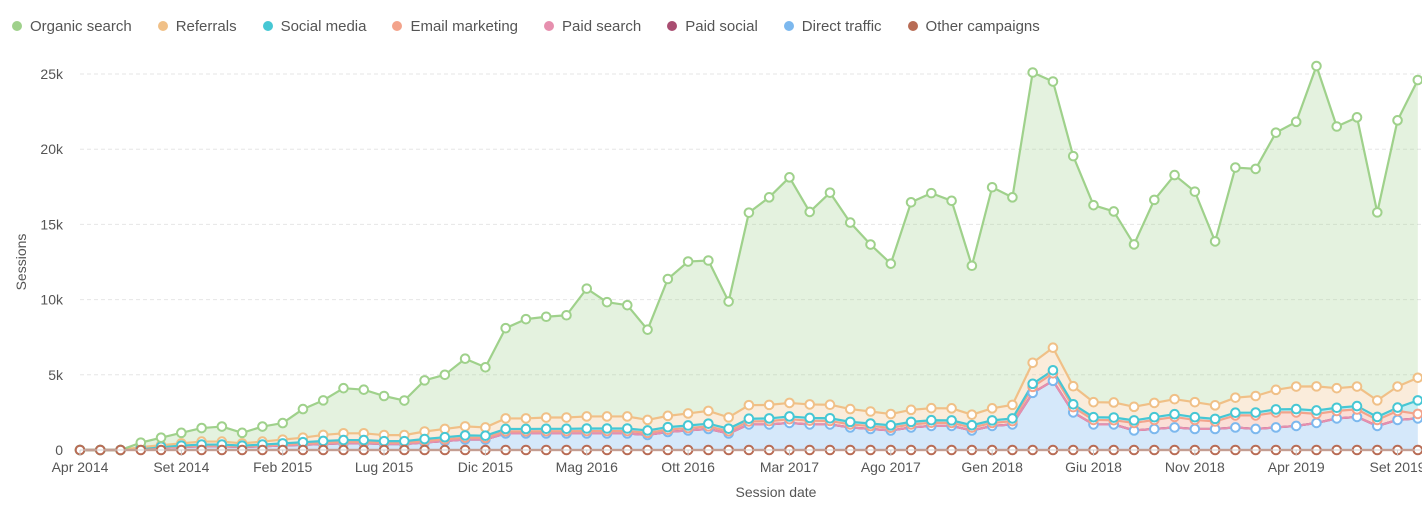 The image size is (1422, 512). Describe the element at coordinates (197, 26) in the screenshot. I see `legend-item-referrals: Referrals` at that location.